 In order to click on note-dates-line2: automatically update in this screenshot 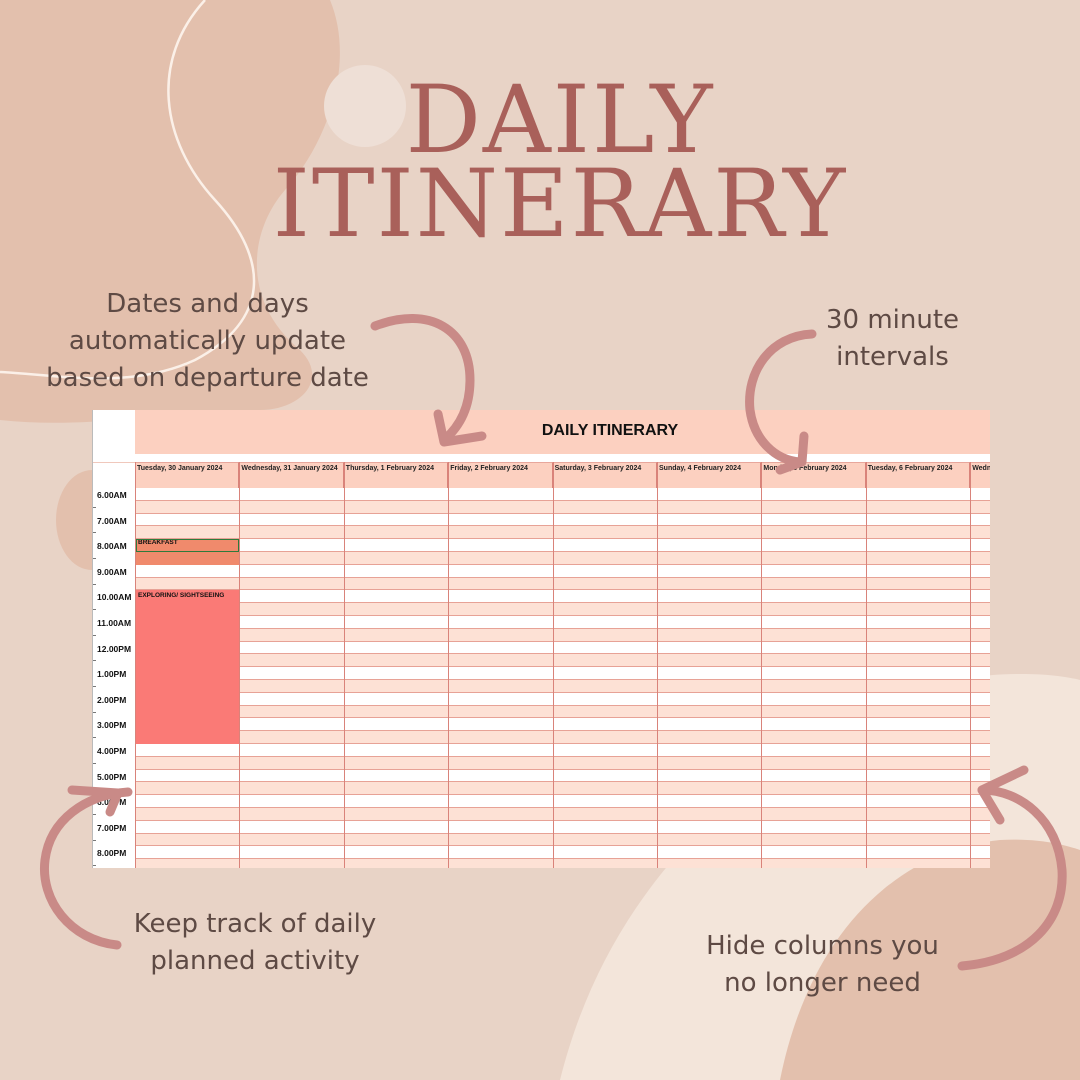, I will do `click(207, 341)`.